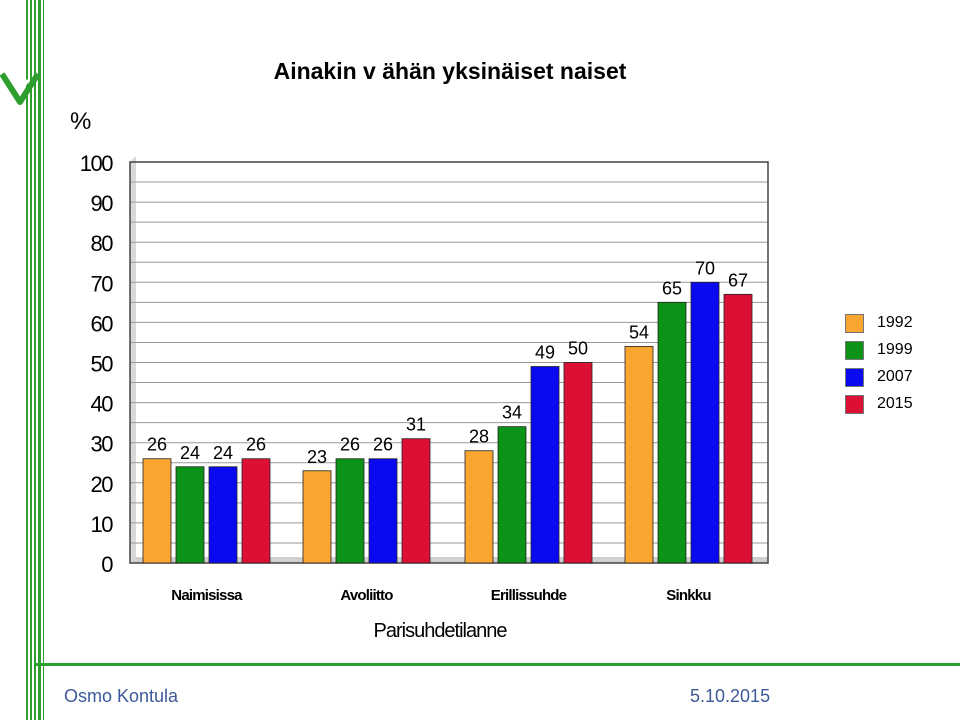  I want to click on chart-title: Ainakin v ähän yksinäiset naiset, so click(450, 71).